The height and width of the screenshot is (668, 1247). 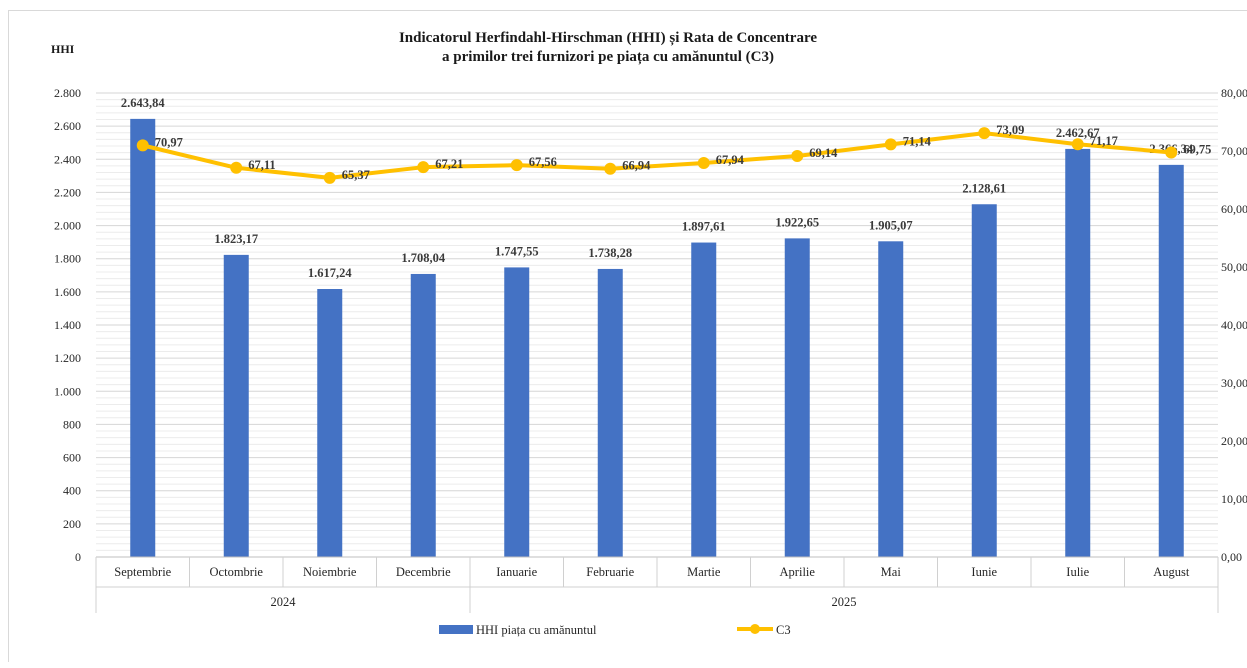 What do you see at coordinates (917, 141) in the screenshot?
I see `c3-data-label: 71,14` at bounding box center [917, 141].